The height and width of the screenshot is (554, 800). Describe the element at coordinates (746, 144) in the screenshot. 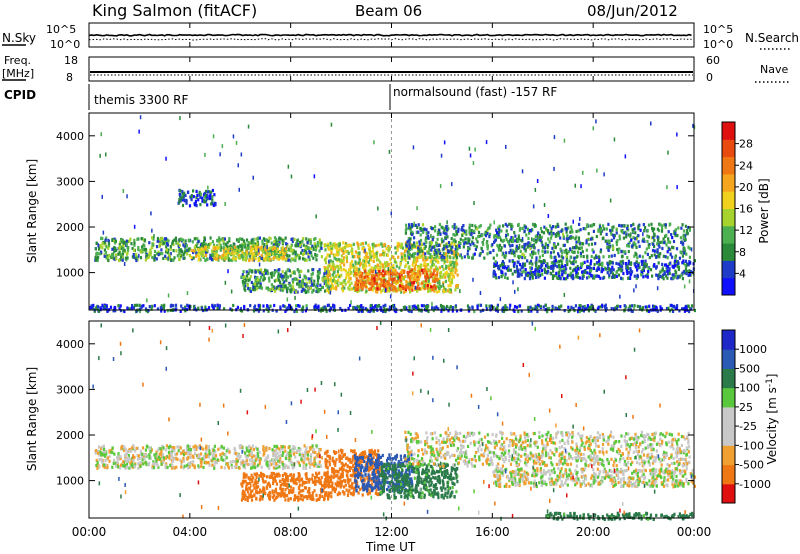

I see `power-colorbar-tick-label: 28` at that location.